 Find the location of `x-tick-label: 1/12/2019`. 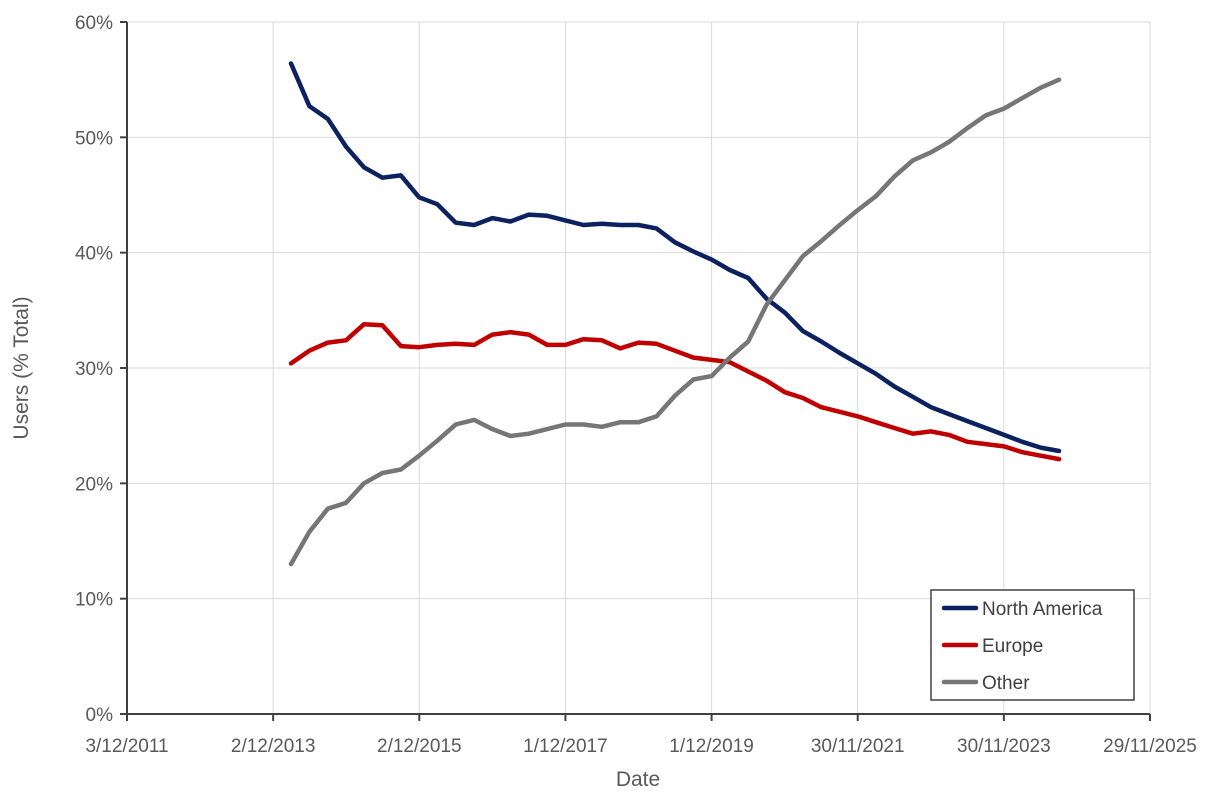

x-tick-label: 1/12/2019 is located at coordinates (711, 746).